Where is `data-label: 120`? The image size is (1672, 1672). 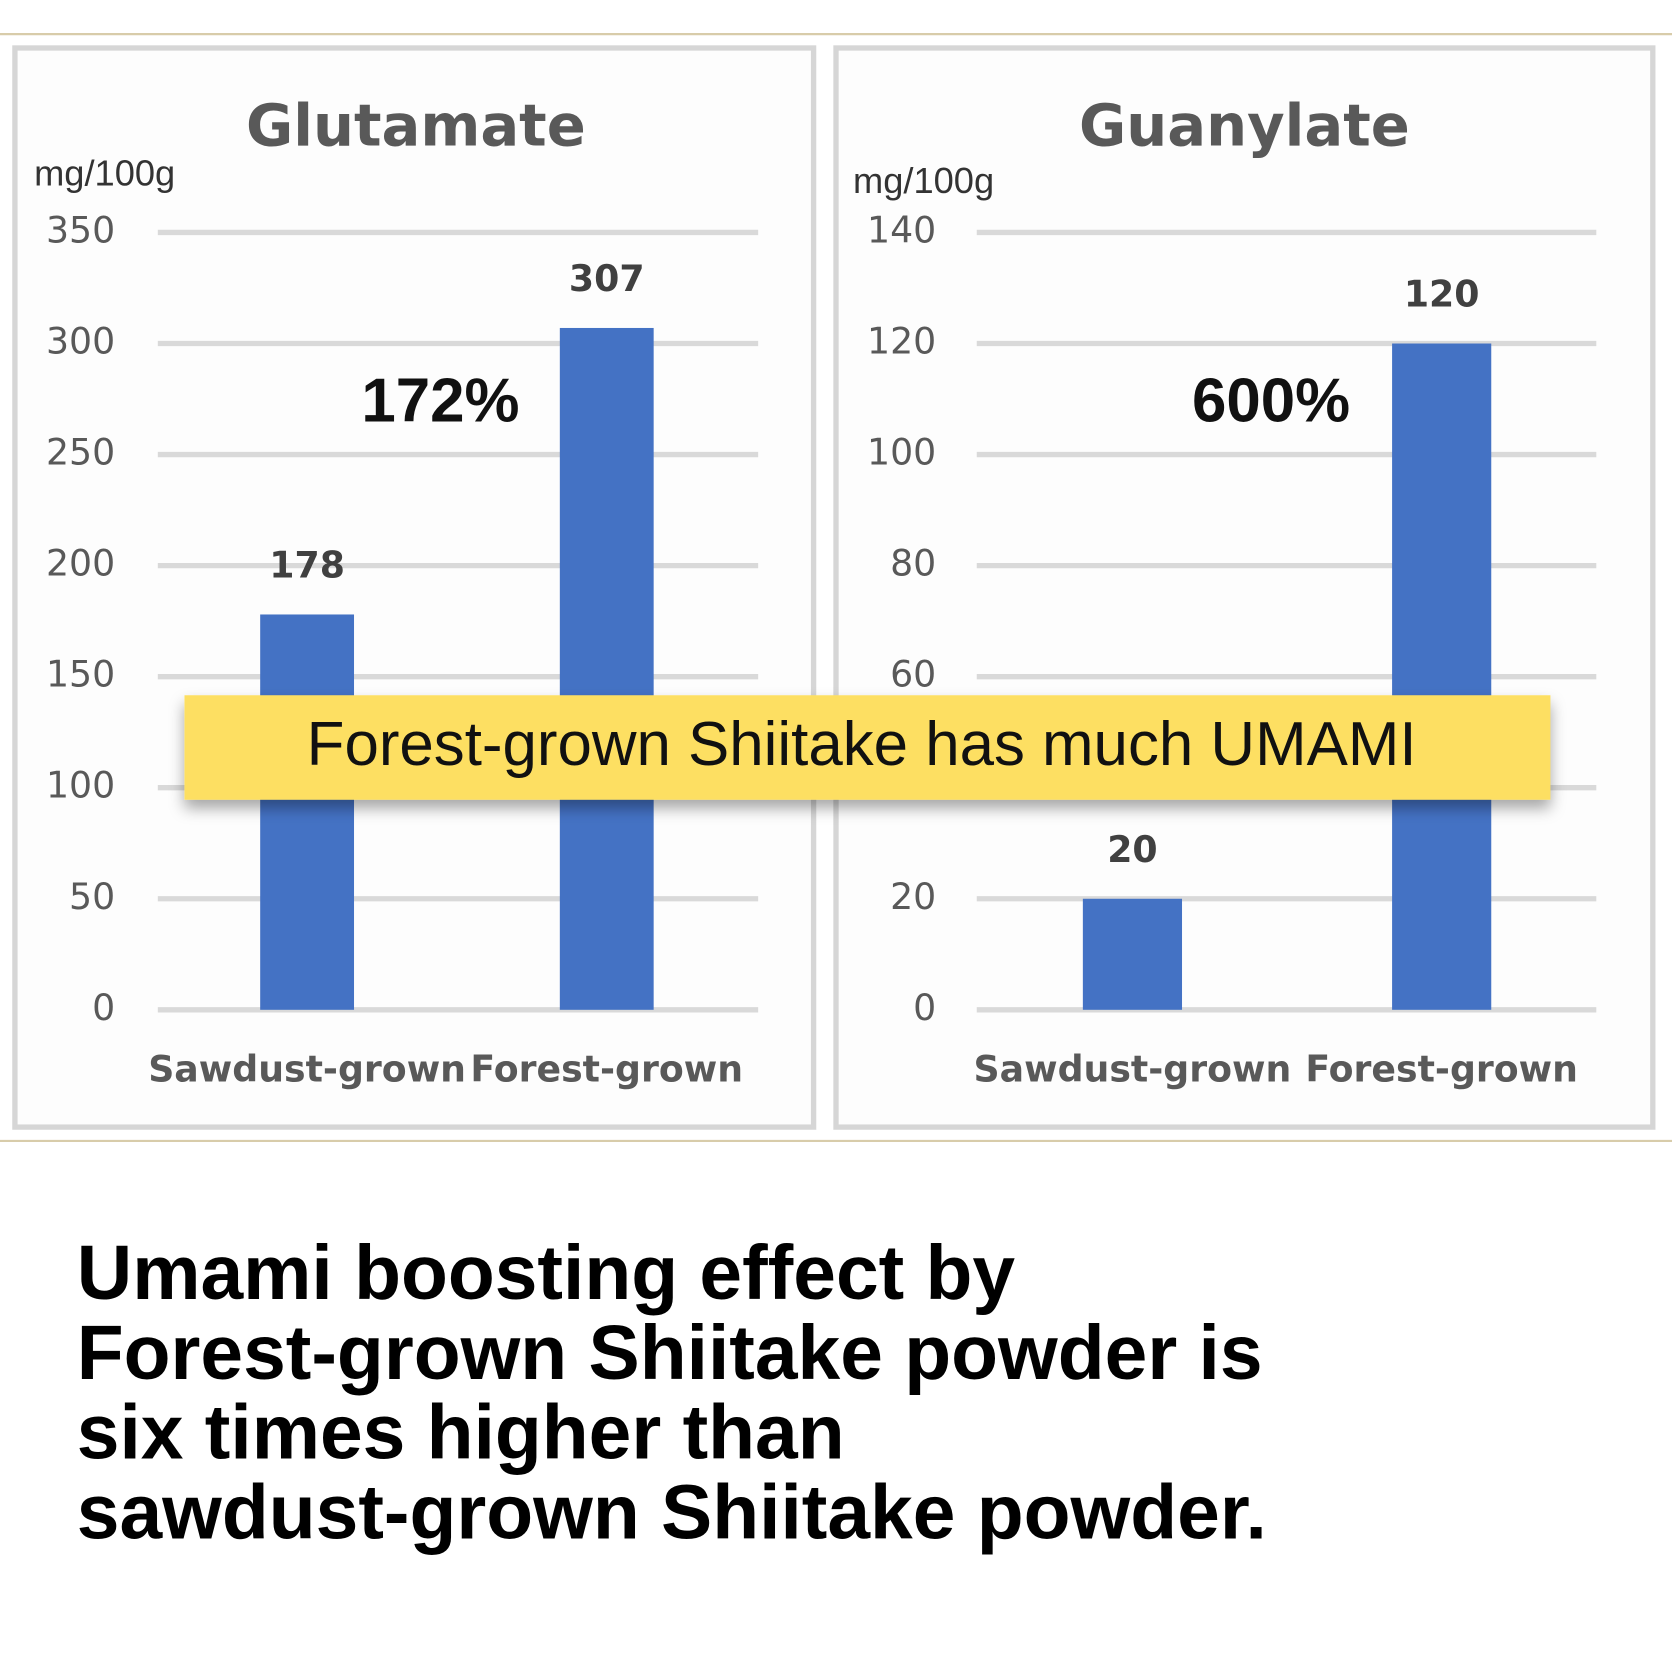 data-label: 120 is located at coordinates (1442, 294).